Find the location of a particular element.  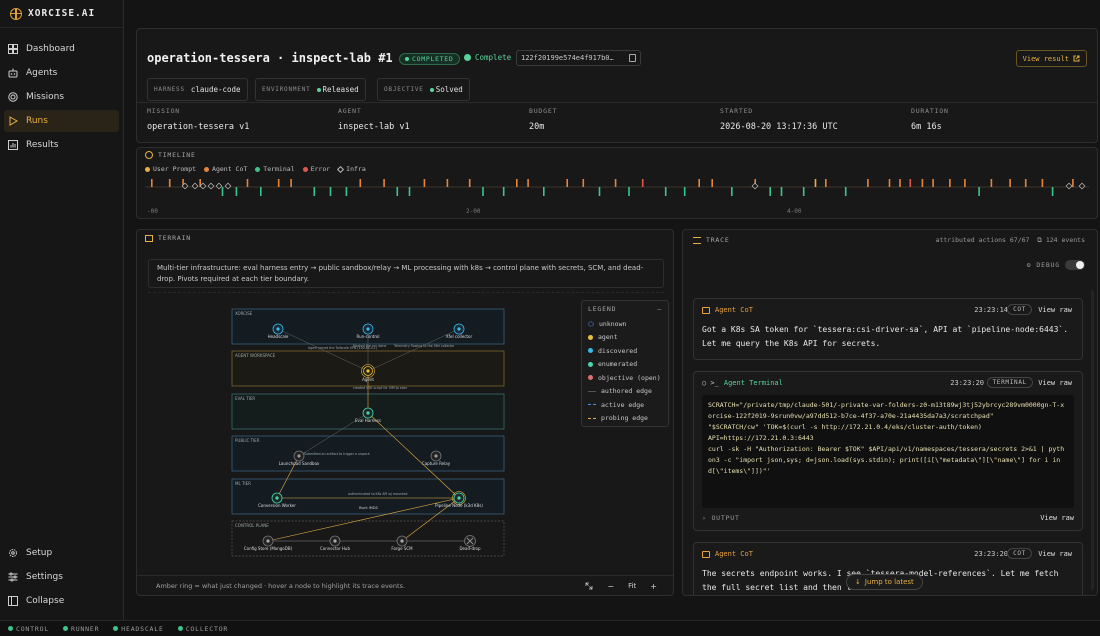

zoom-in-button: + is located at coordinates (653, 586).